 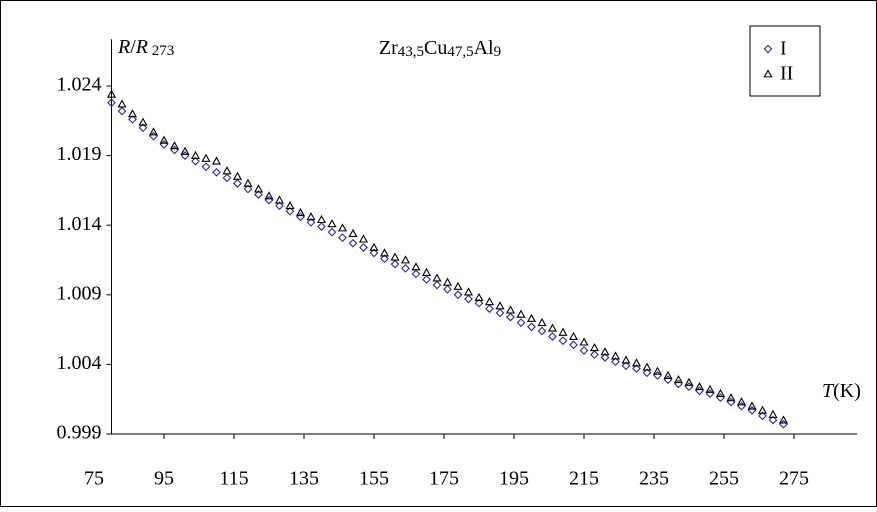 I want to click on chart-title-part: Cu, so click(x=435, y=48).